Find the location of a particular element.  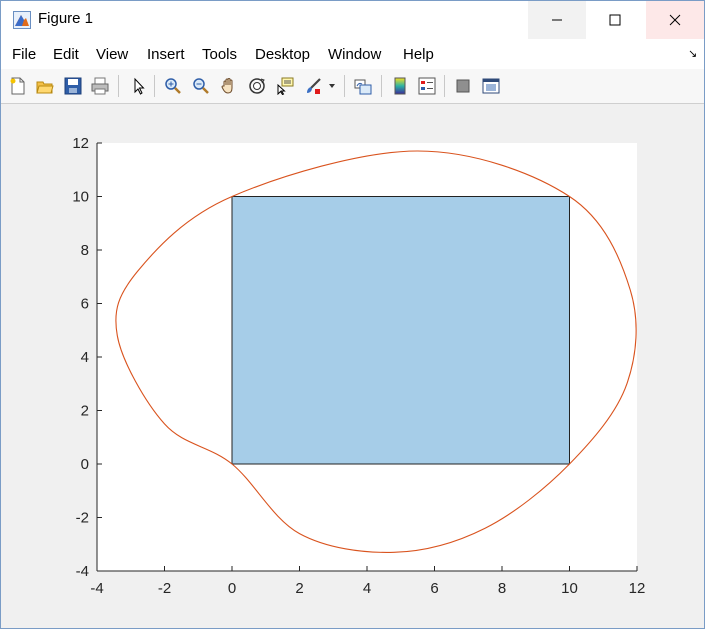

new-figure-icon is located at coordinates (17, 86).